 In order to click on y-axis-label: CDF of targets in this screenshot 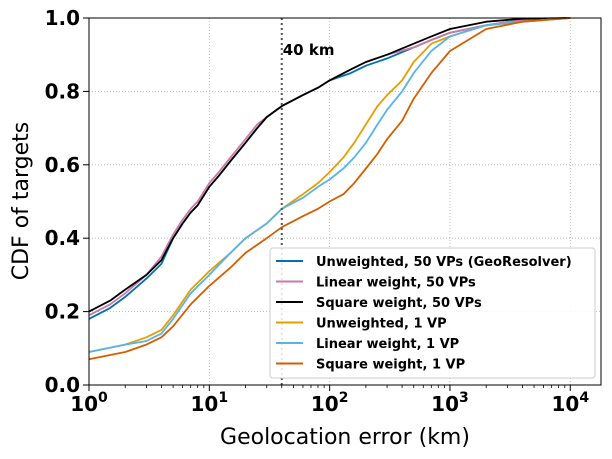, I will do `click(21, 201)`.